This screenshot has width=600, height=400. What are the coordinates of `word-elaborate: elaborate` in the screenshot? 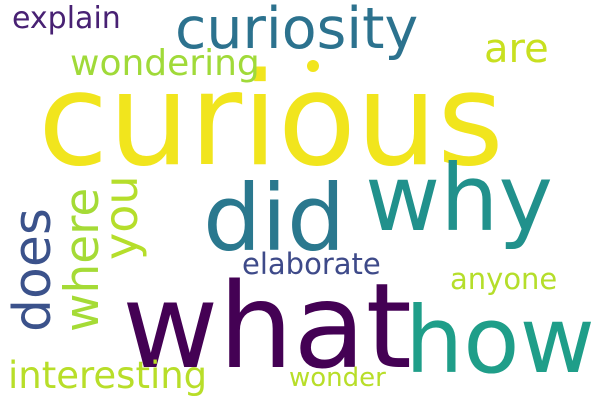 It's located at (311, 264).